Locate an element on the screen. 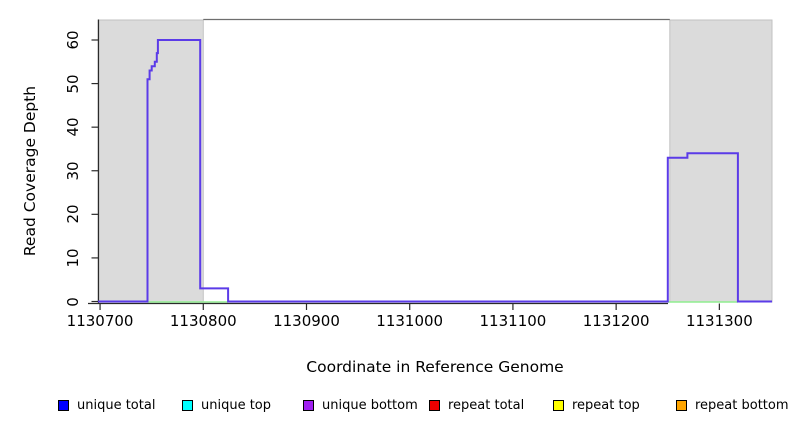  legend-swatch-unique-top is located at coordinates (187, 405).